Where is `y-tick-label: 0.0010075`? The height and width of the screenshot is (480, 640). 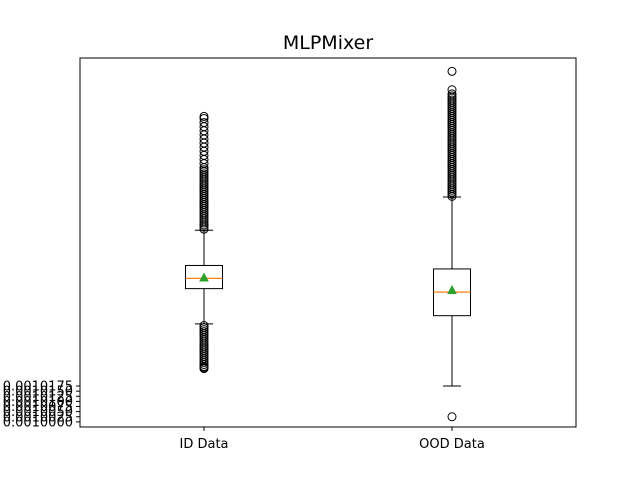
y-tick-label: 0.0010075 is located at coordinates (38, 407).